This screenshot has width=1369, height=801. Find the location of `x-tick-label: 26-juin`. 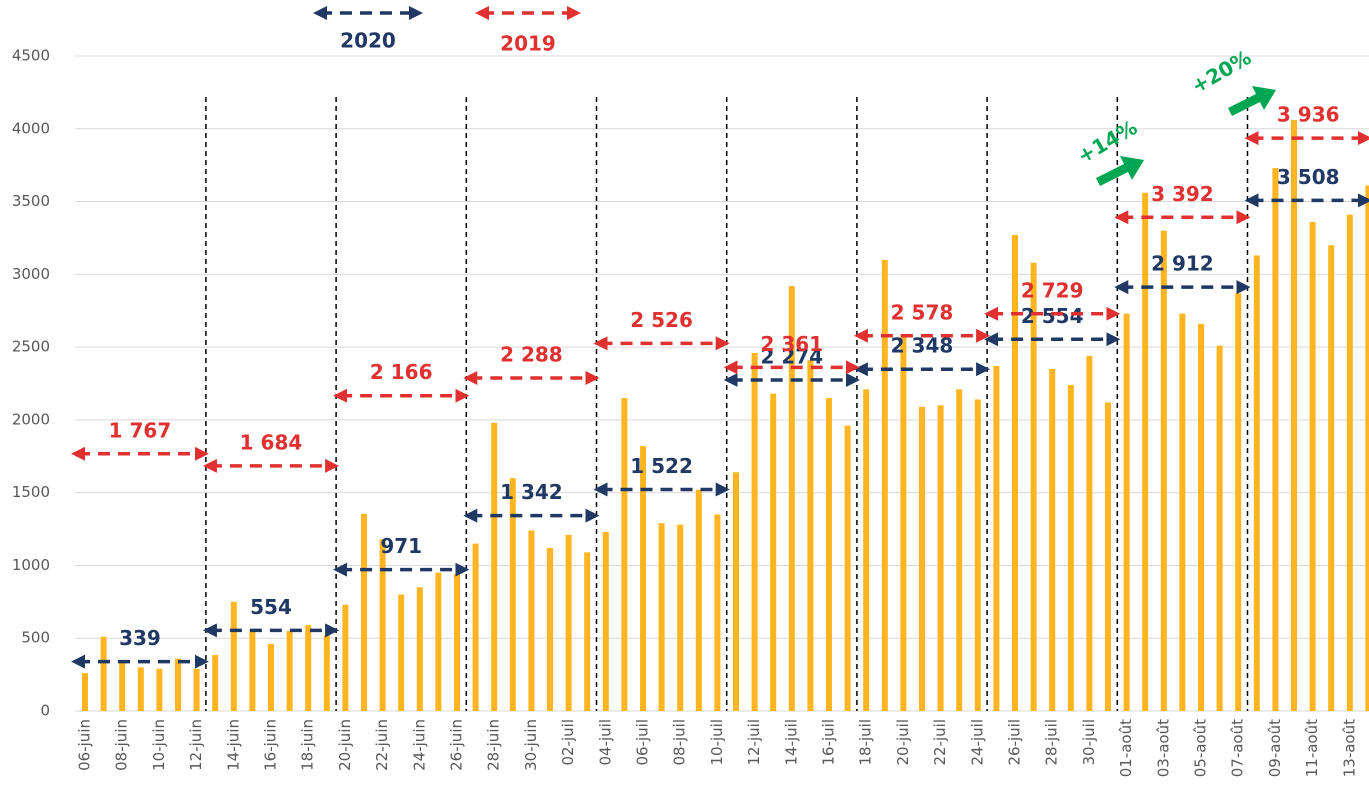

x-tick-label: 26-juin is located at coordinates (457, 745).